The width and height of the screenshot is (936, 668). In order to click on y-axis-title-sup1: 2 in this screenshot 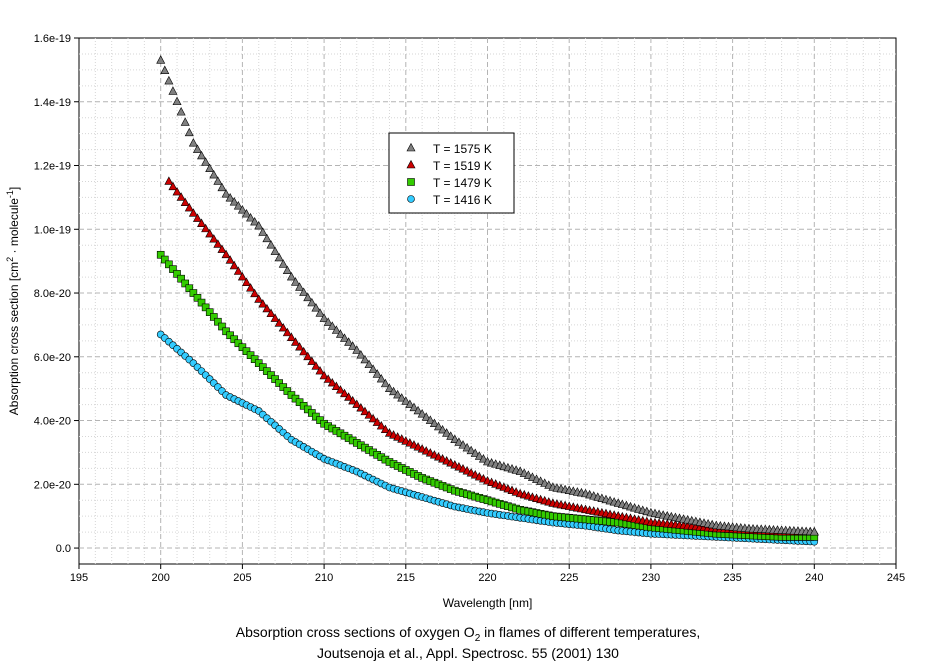, I will do `click(10, 259)`.